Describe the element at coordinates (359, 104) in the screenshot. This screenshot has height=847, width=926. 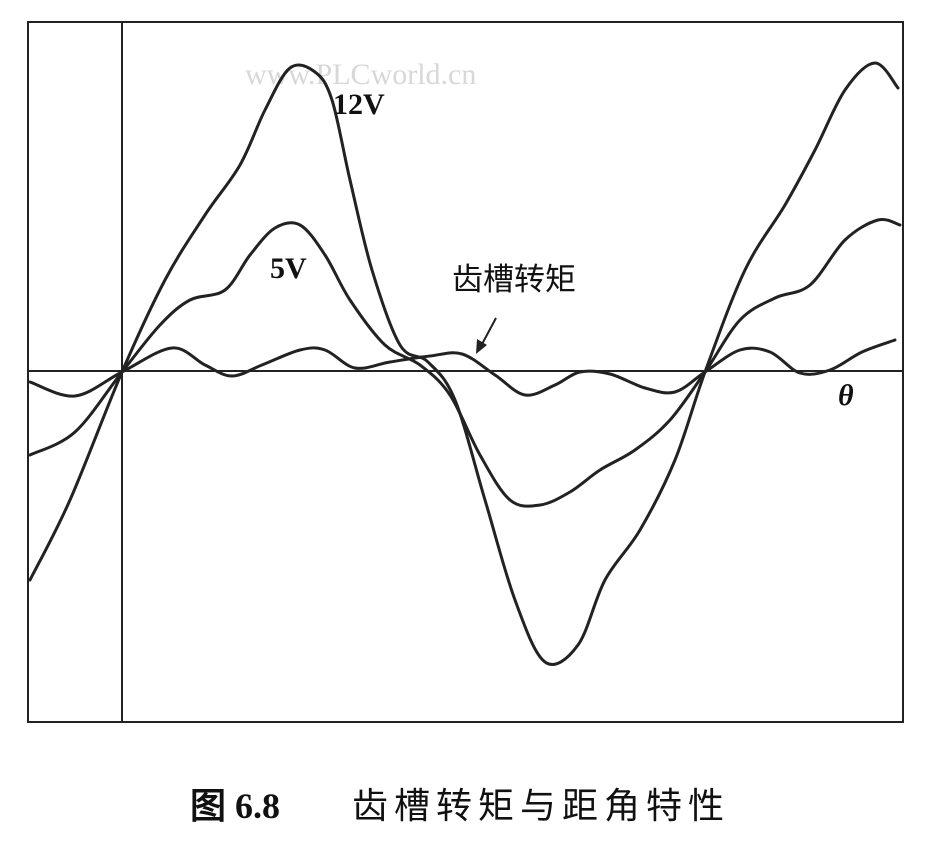
I see `label-12v: 12V` at that location.